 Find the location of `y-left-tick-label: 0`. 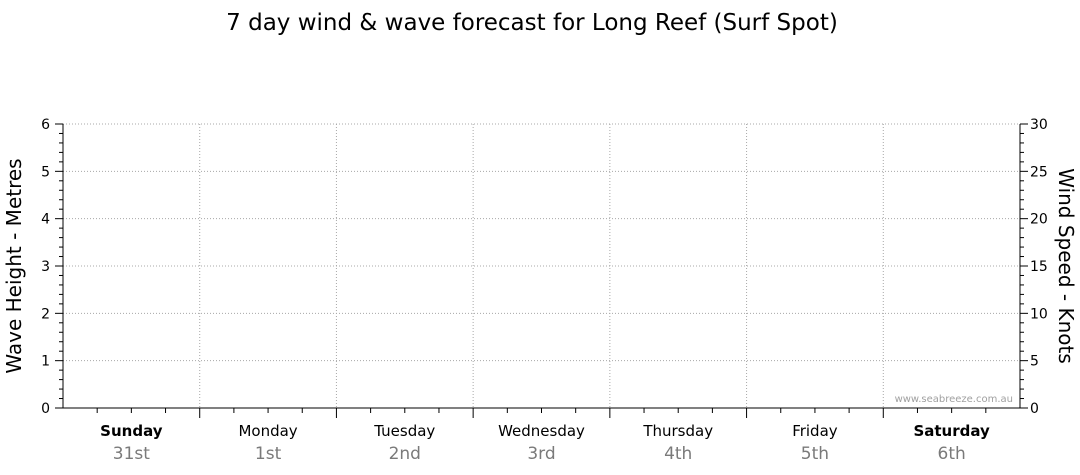

y-left-tick-label: 0 is located at coordinates (45, 409).